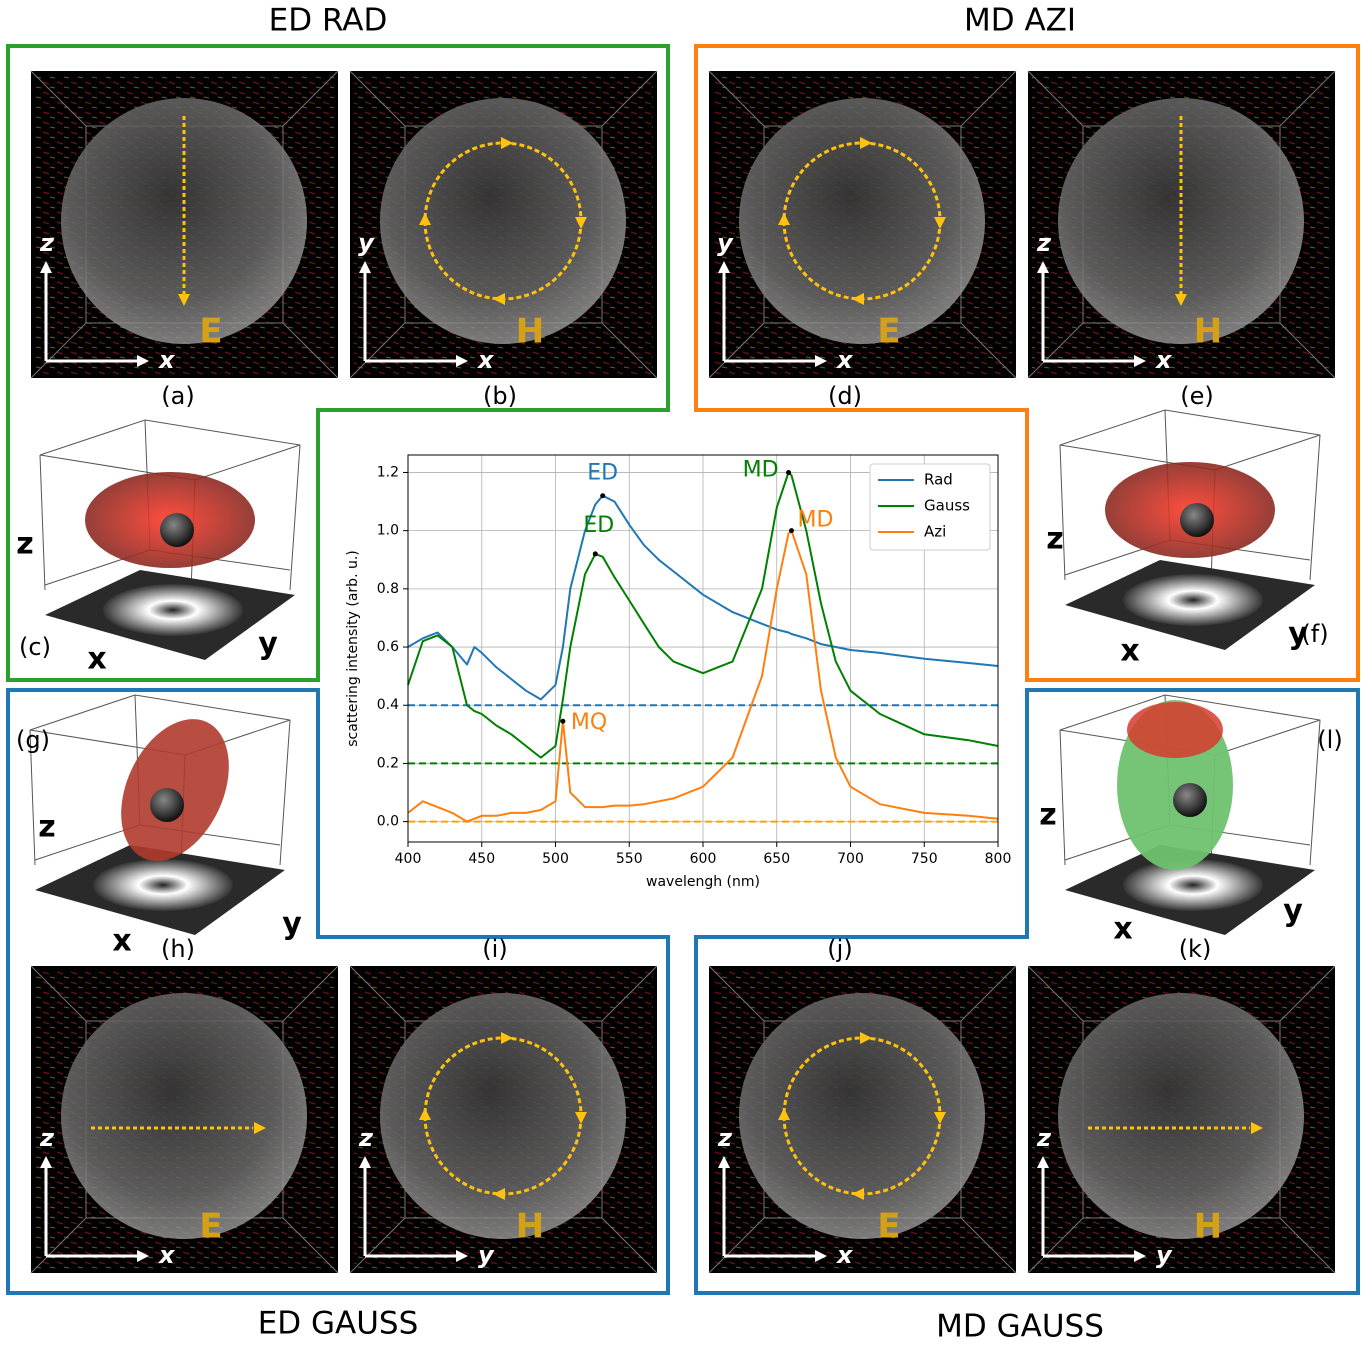 This screenshot has width=1367, height=1345. I want to click on y-tick-label: 0.0, so click(388, 822).